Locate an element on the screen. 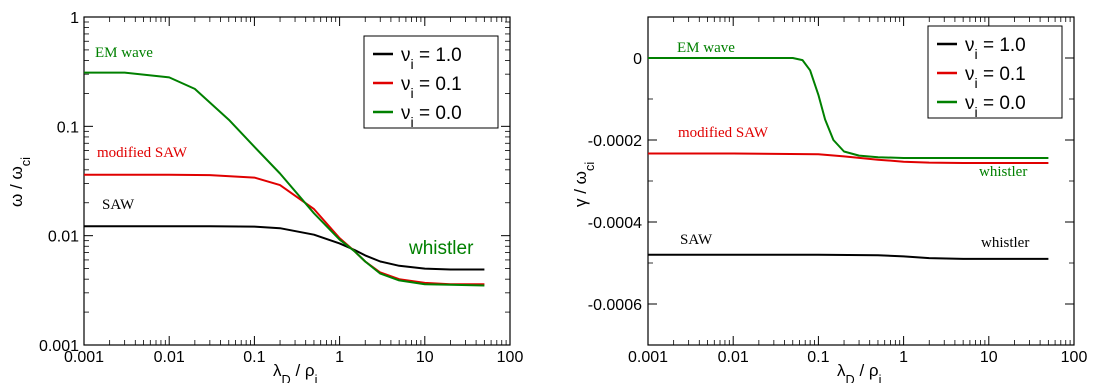 This screenshot has height=383, width=1107. y-tick-label: 0 is located at coordinates (637, 59).